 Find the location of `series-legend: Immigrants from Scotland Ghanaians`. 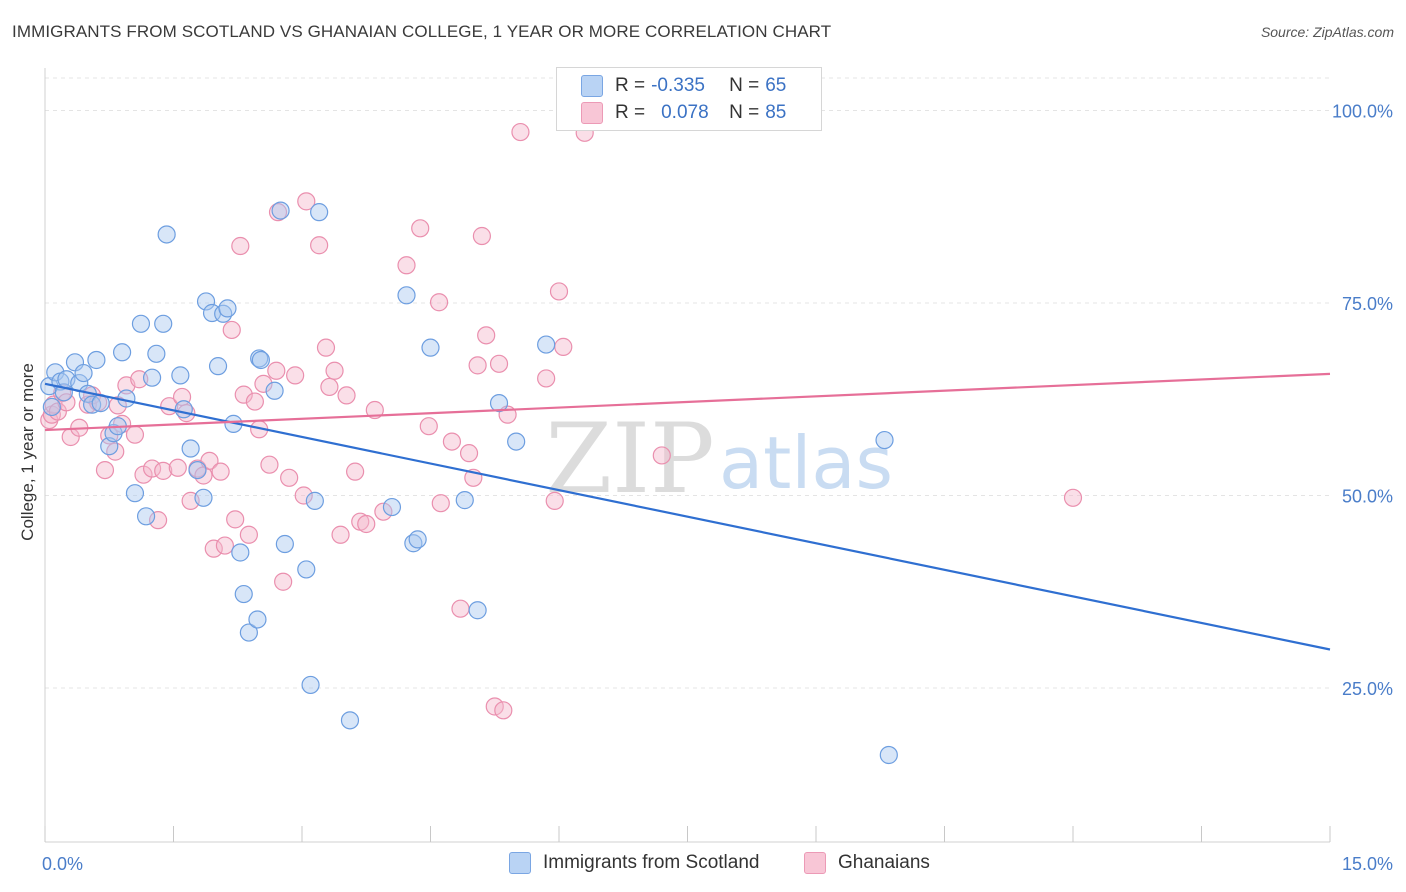

series-legend: Immigrants from Scotland Ghanaians is located at coordinates (703, 864).